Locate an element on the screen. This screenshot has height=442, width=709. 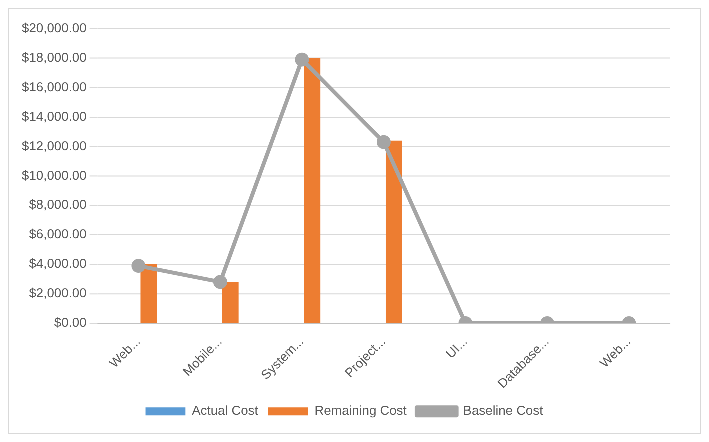
legend-label: Remaining Cost is located at coordinates (361, 410).